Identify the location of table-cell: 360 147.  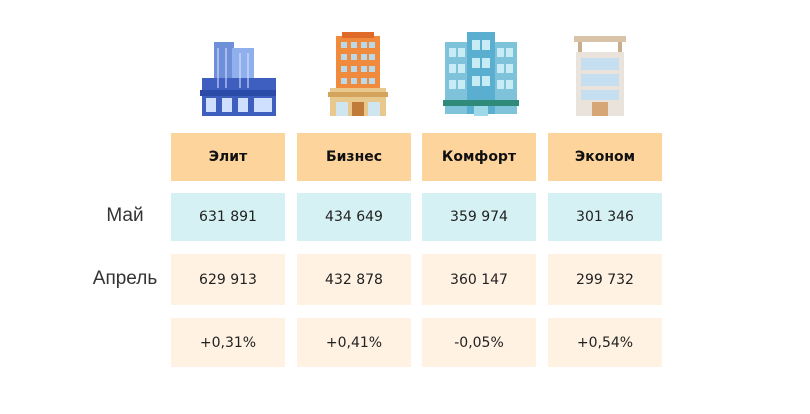
(479, 279).